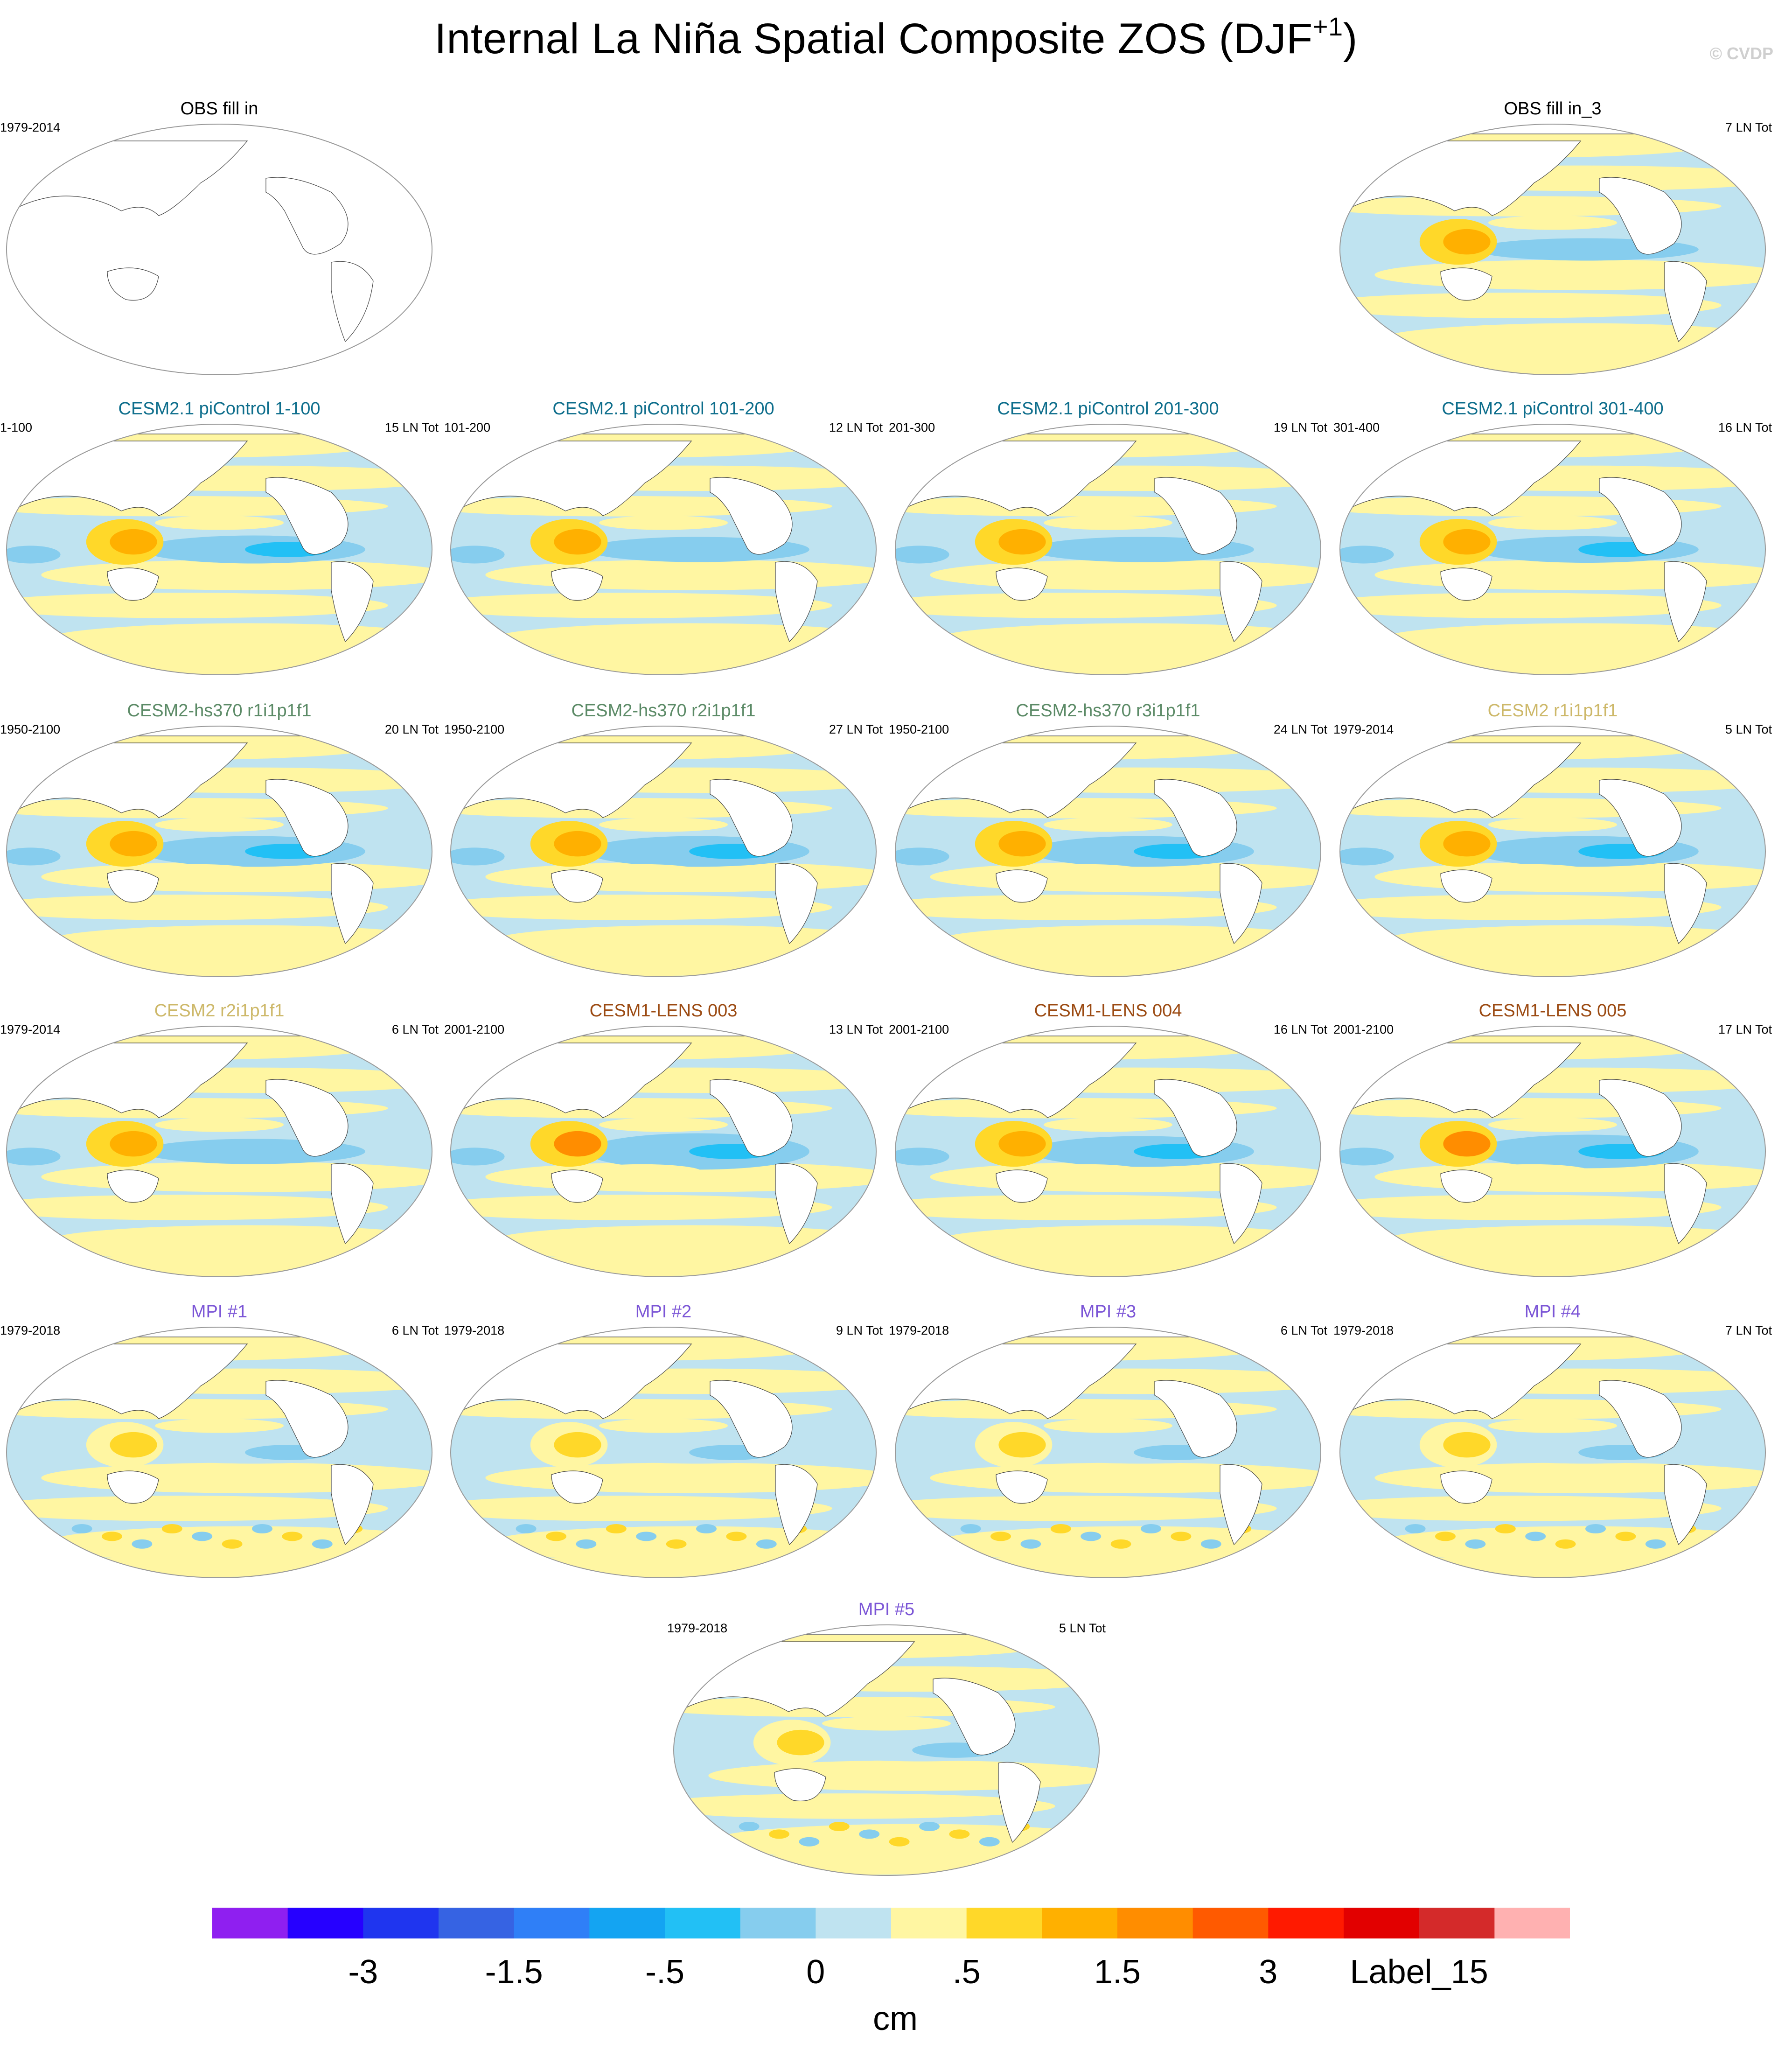  What do you see at coordinates (891, 1923) in the screenshot?
I see `colorbar` at bounding box center [891, 1923].